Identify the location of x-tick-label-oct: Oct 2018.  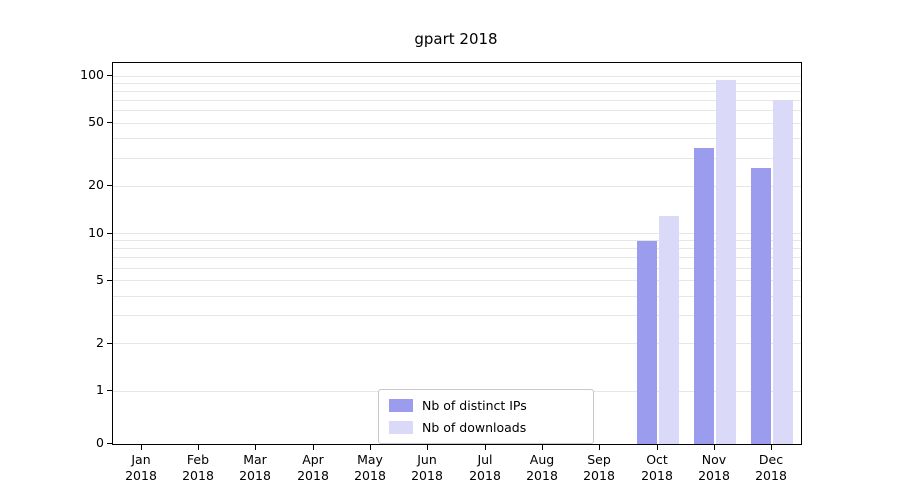
(657, 468).